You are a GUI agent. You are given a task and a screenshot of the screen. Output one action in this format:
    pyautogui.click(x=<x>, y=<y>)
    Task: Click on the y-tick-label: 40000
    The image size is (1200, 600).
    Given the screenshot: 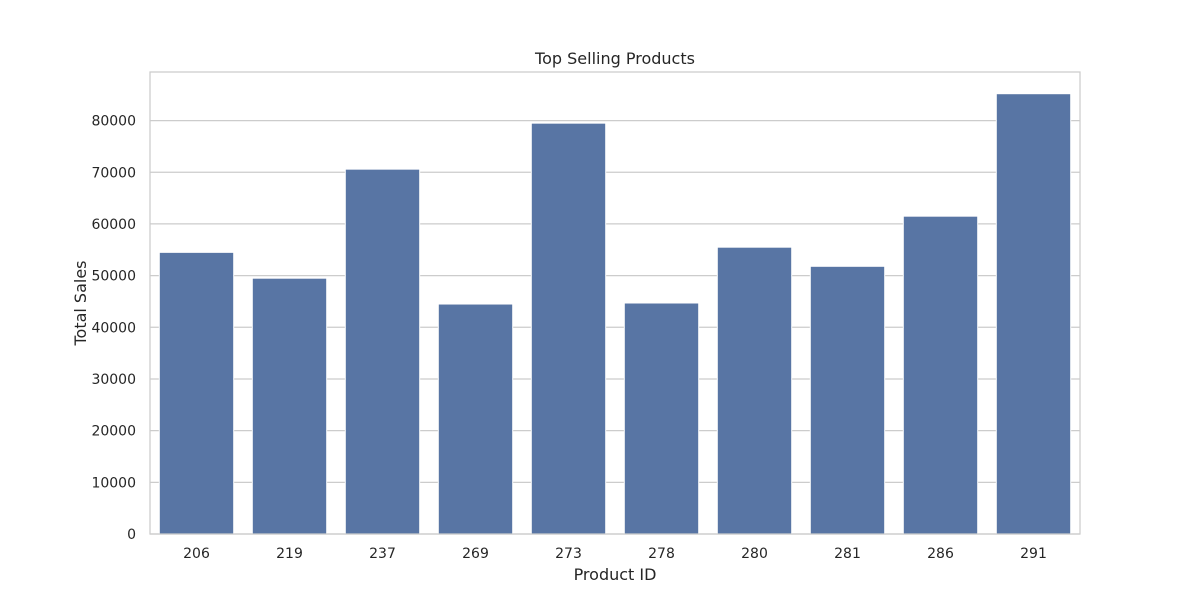 What is the action you would take?
    pyautogui.click(x=113, y=328)
    